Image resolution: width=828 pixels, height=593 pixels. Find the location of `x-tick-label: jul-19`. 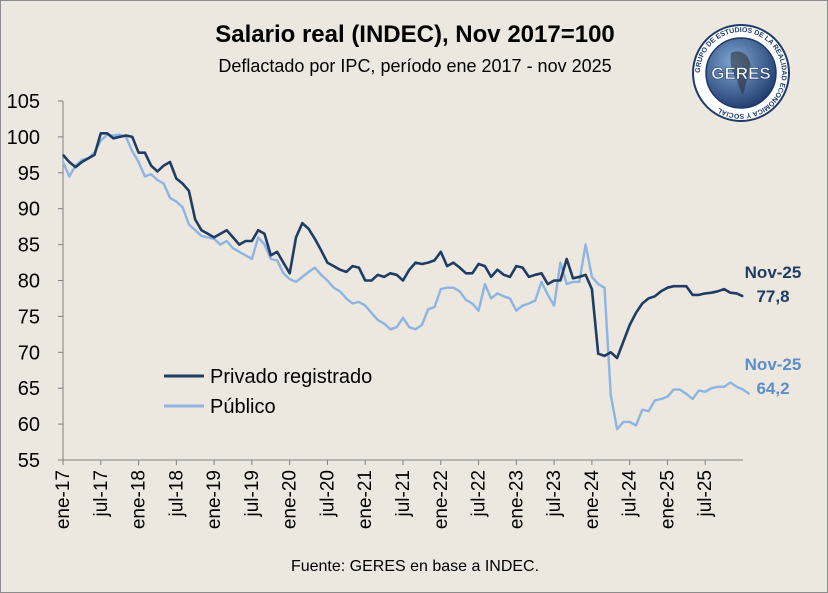

x-tick-label: jul-19 is located at coordinates (252, 493).